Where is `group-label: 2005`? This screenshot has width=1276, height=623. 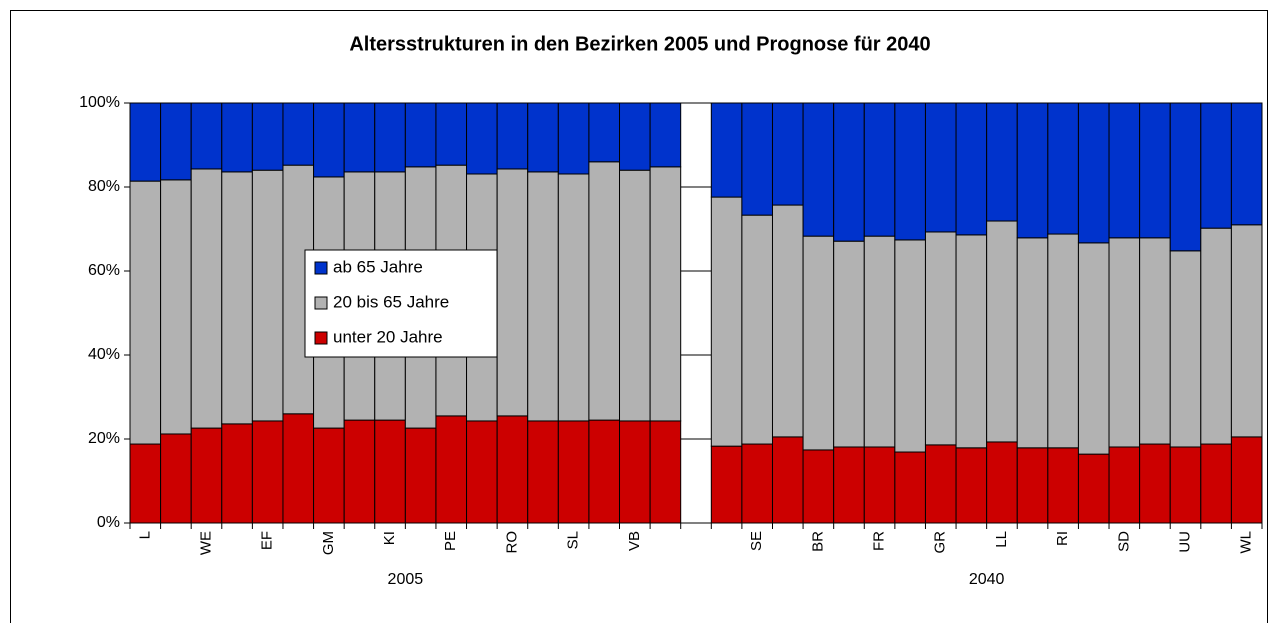
group-label: 2005 is located at coordinates (406, 579).